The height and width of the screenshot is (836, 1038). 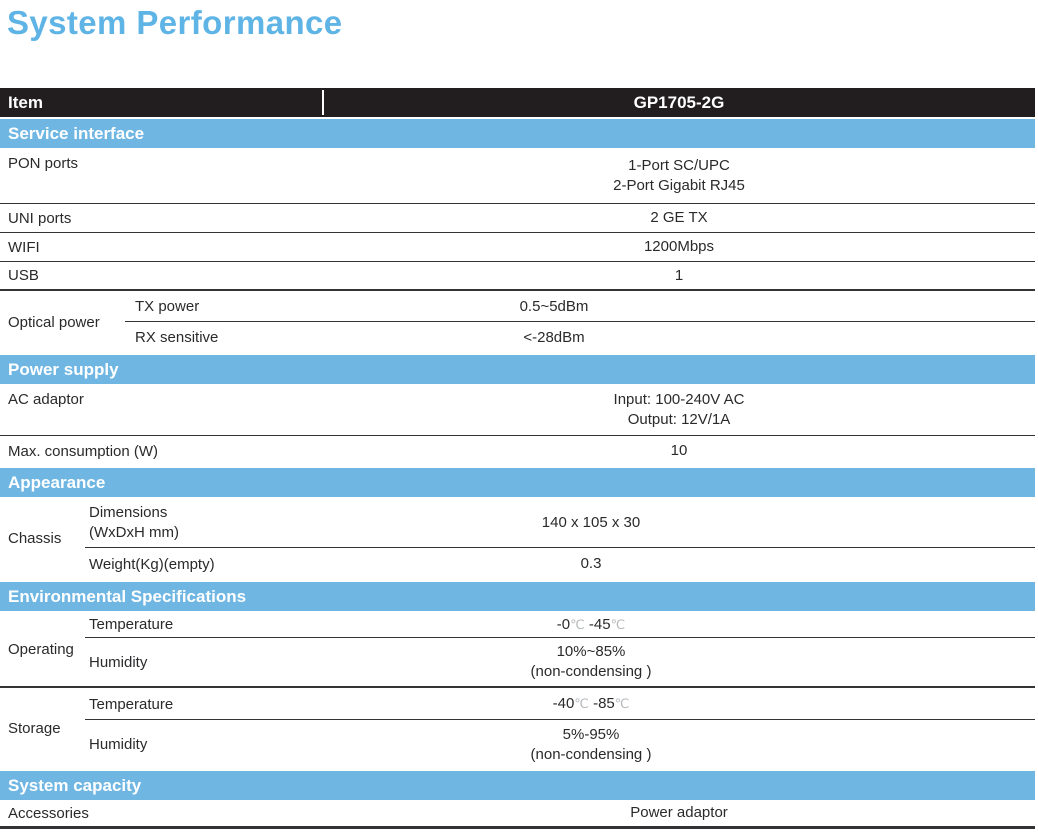 What do you see at coordinates (25, 102) in the screenshot?
I see `column-header-item: Item` at bounding box center [25, 102].